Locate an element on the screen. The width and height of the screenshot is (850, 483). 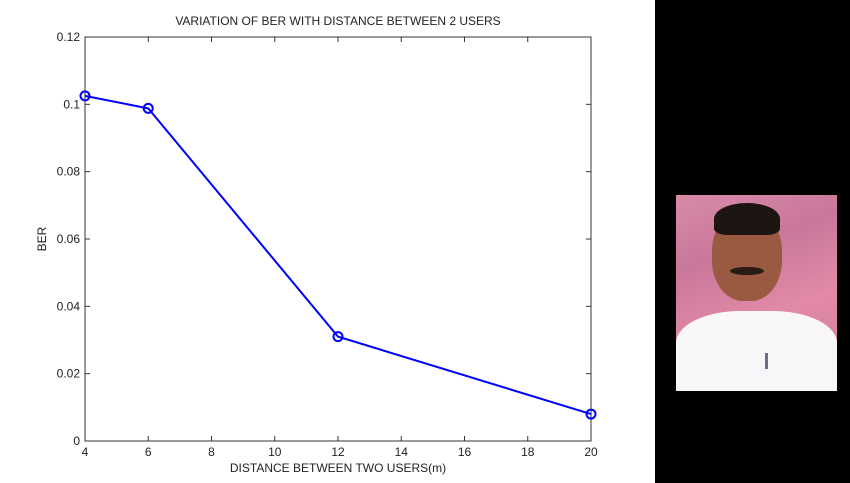
y-axis-label: BER is located at coordinates (42, 238).